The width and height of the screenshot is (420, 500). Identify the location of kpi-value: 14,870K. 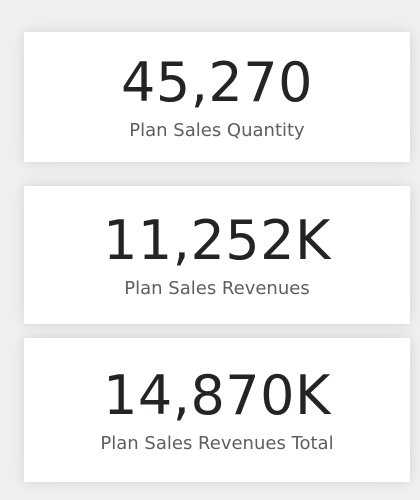
(217, 396).